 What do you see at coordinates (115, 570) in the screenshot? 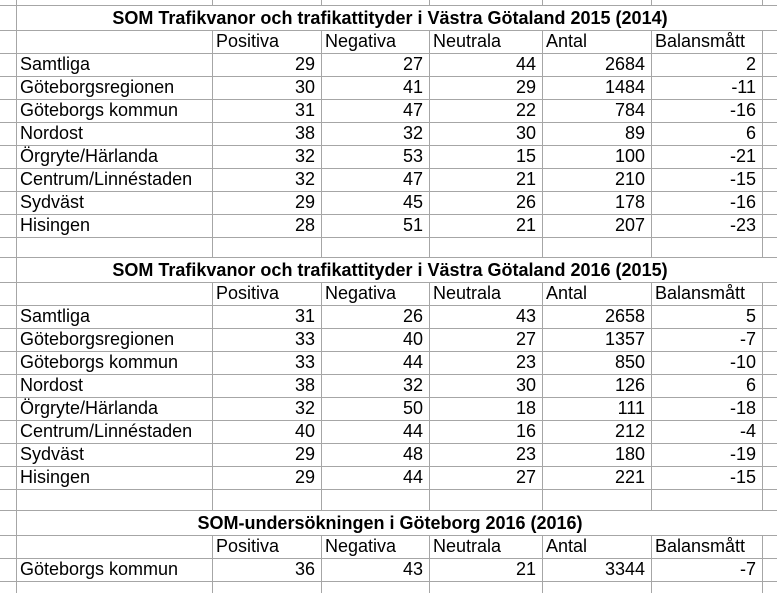
I see `row-label-cell: Göteborgs kommun` at bounding box center [115, 570].